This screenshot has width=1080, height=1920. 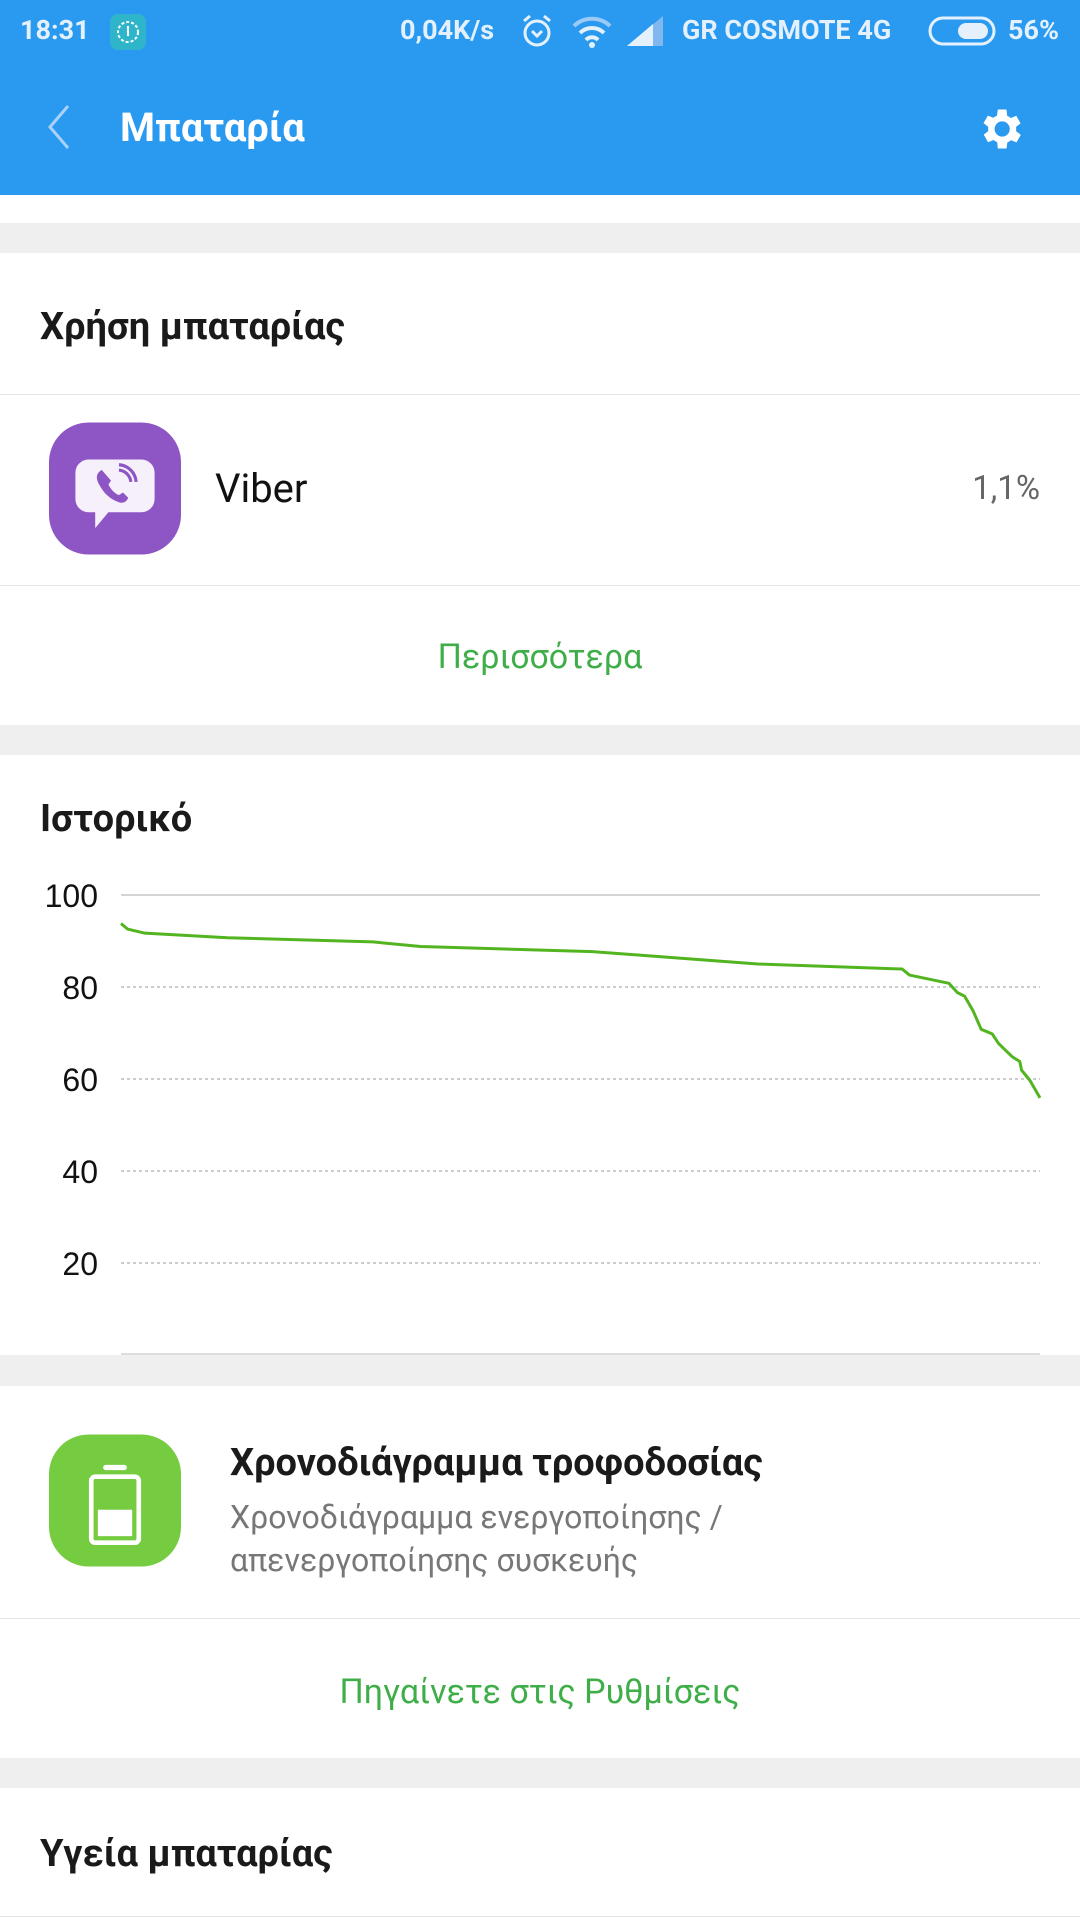 I want to click on app-usage-percent: 1,1%, so click(x=1006, y=488).